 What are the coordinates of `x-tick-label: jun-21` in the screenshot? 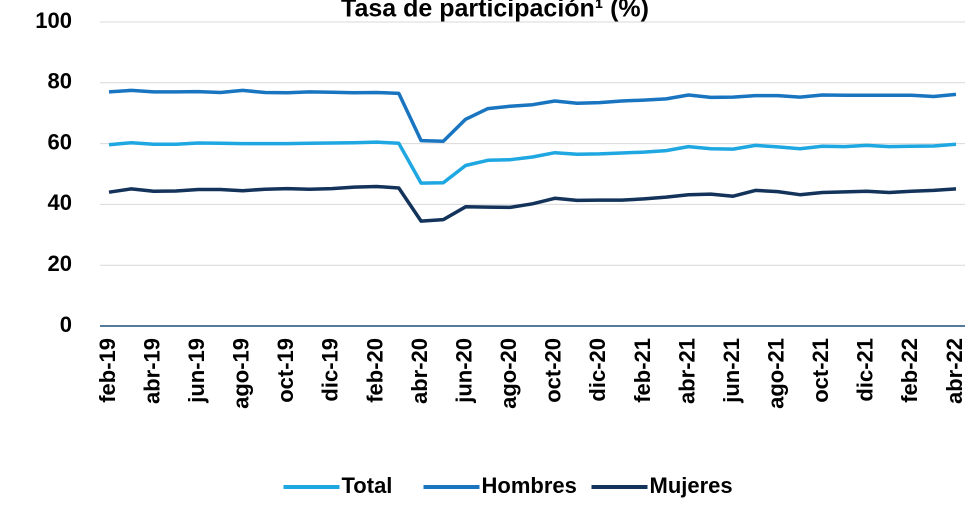 It's located at (731, 371).